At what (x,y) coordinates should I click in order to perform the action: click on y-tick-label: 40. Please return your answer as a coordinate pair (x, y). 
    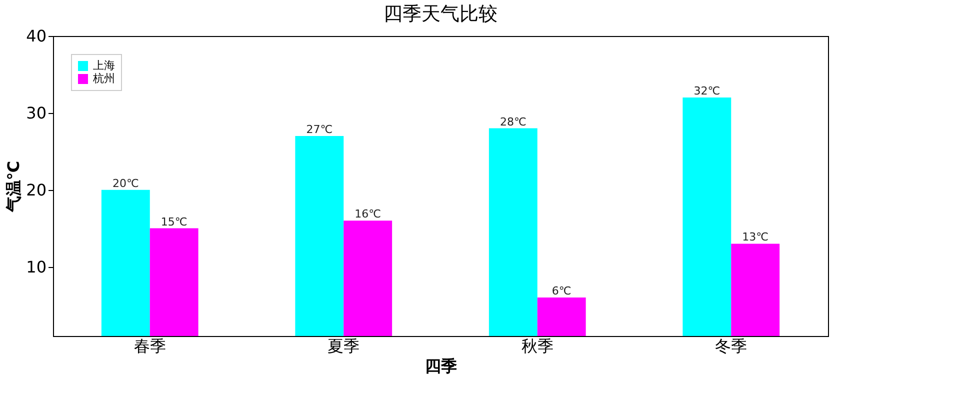
    Looking at the image, I should click on (36, 36).